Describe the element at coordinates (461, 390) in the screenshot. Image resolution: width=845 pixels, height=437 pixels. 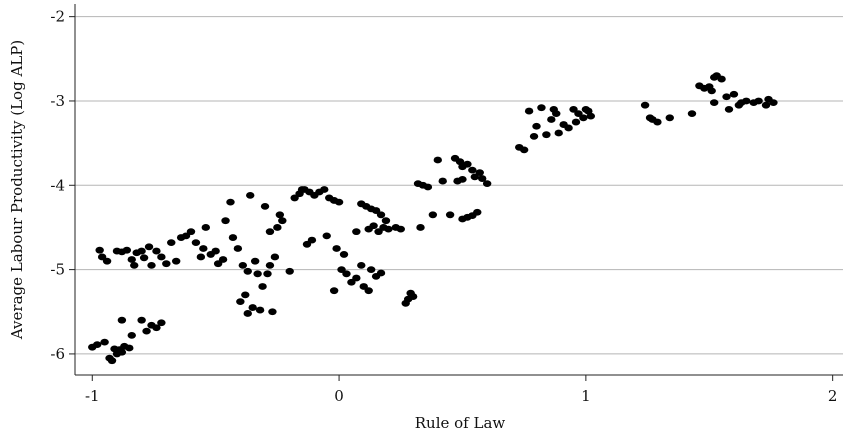
I see `x-axis-ticks: -1 0 1 2` at that location.